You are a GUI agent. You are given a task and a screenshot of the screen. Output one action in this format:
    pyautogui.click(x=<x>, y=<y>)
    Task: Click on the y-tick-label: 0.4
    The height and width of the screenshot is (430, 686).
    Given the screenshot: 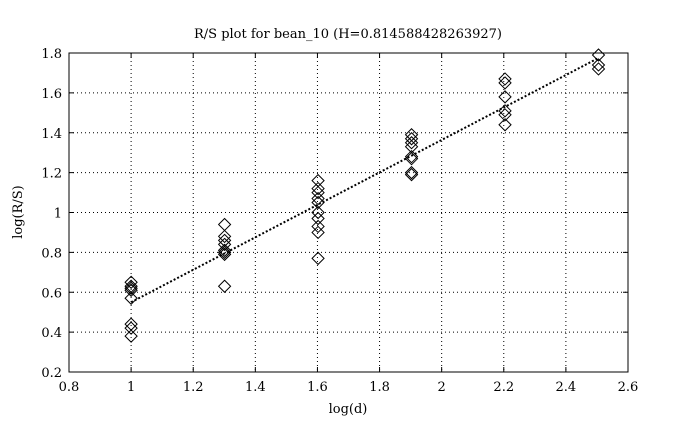 What is the action you would take?
    pyautogui.click(x=51, y=333)
    